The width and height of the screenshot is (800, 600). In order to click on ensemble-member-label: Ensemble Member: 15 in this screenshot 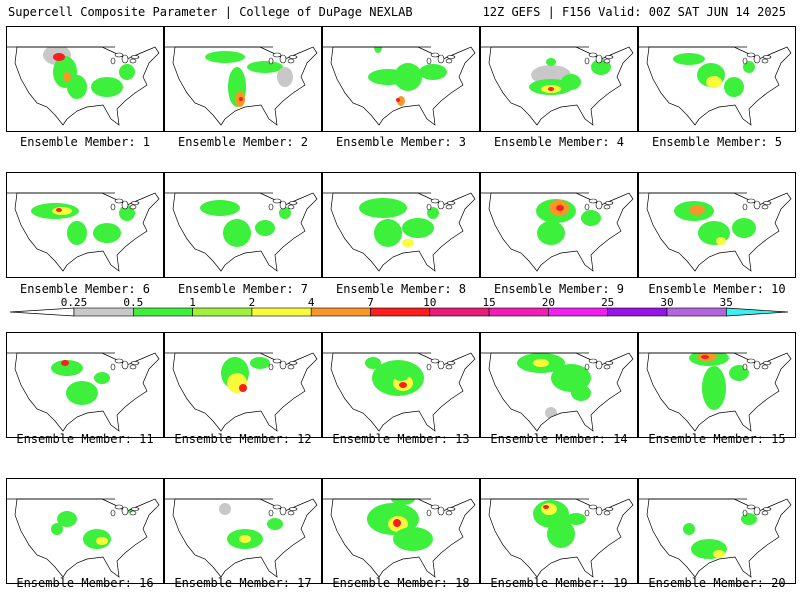, I will do `click(717, 439)`.